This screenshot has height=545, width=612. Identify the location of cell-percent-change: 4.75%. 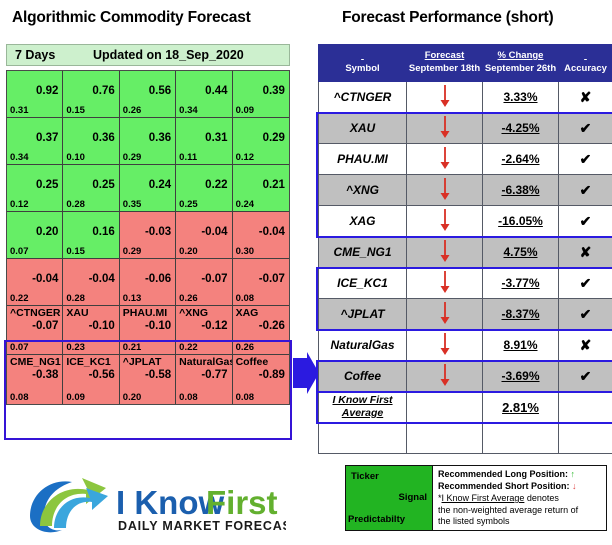
(520, 252).